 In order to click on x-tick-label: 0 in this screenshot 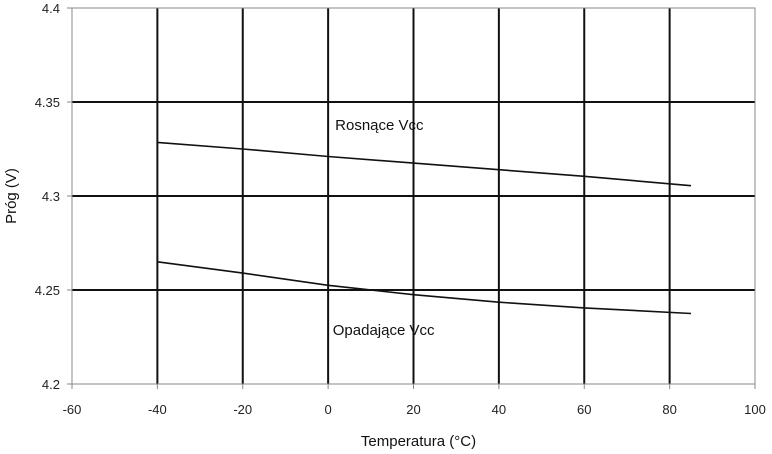, I will do `click(328, 409)`.